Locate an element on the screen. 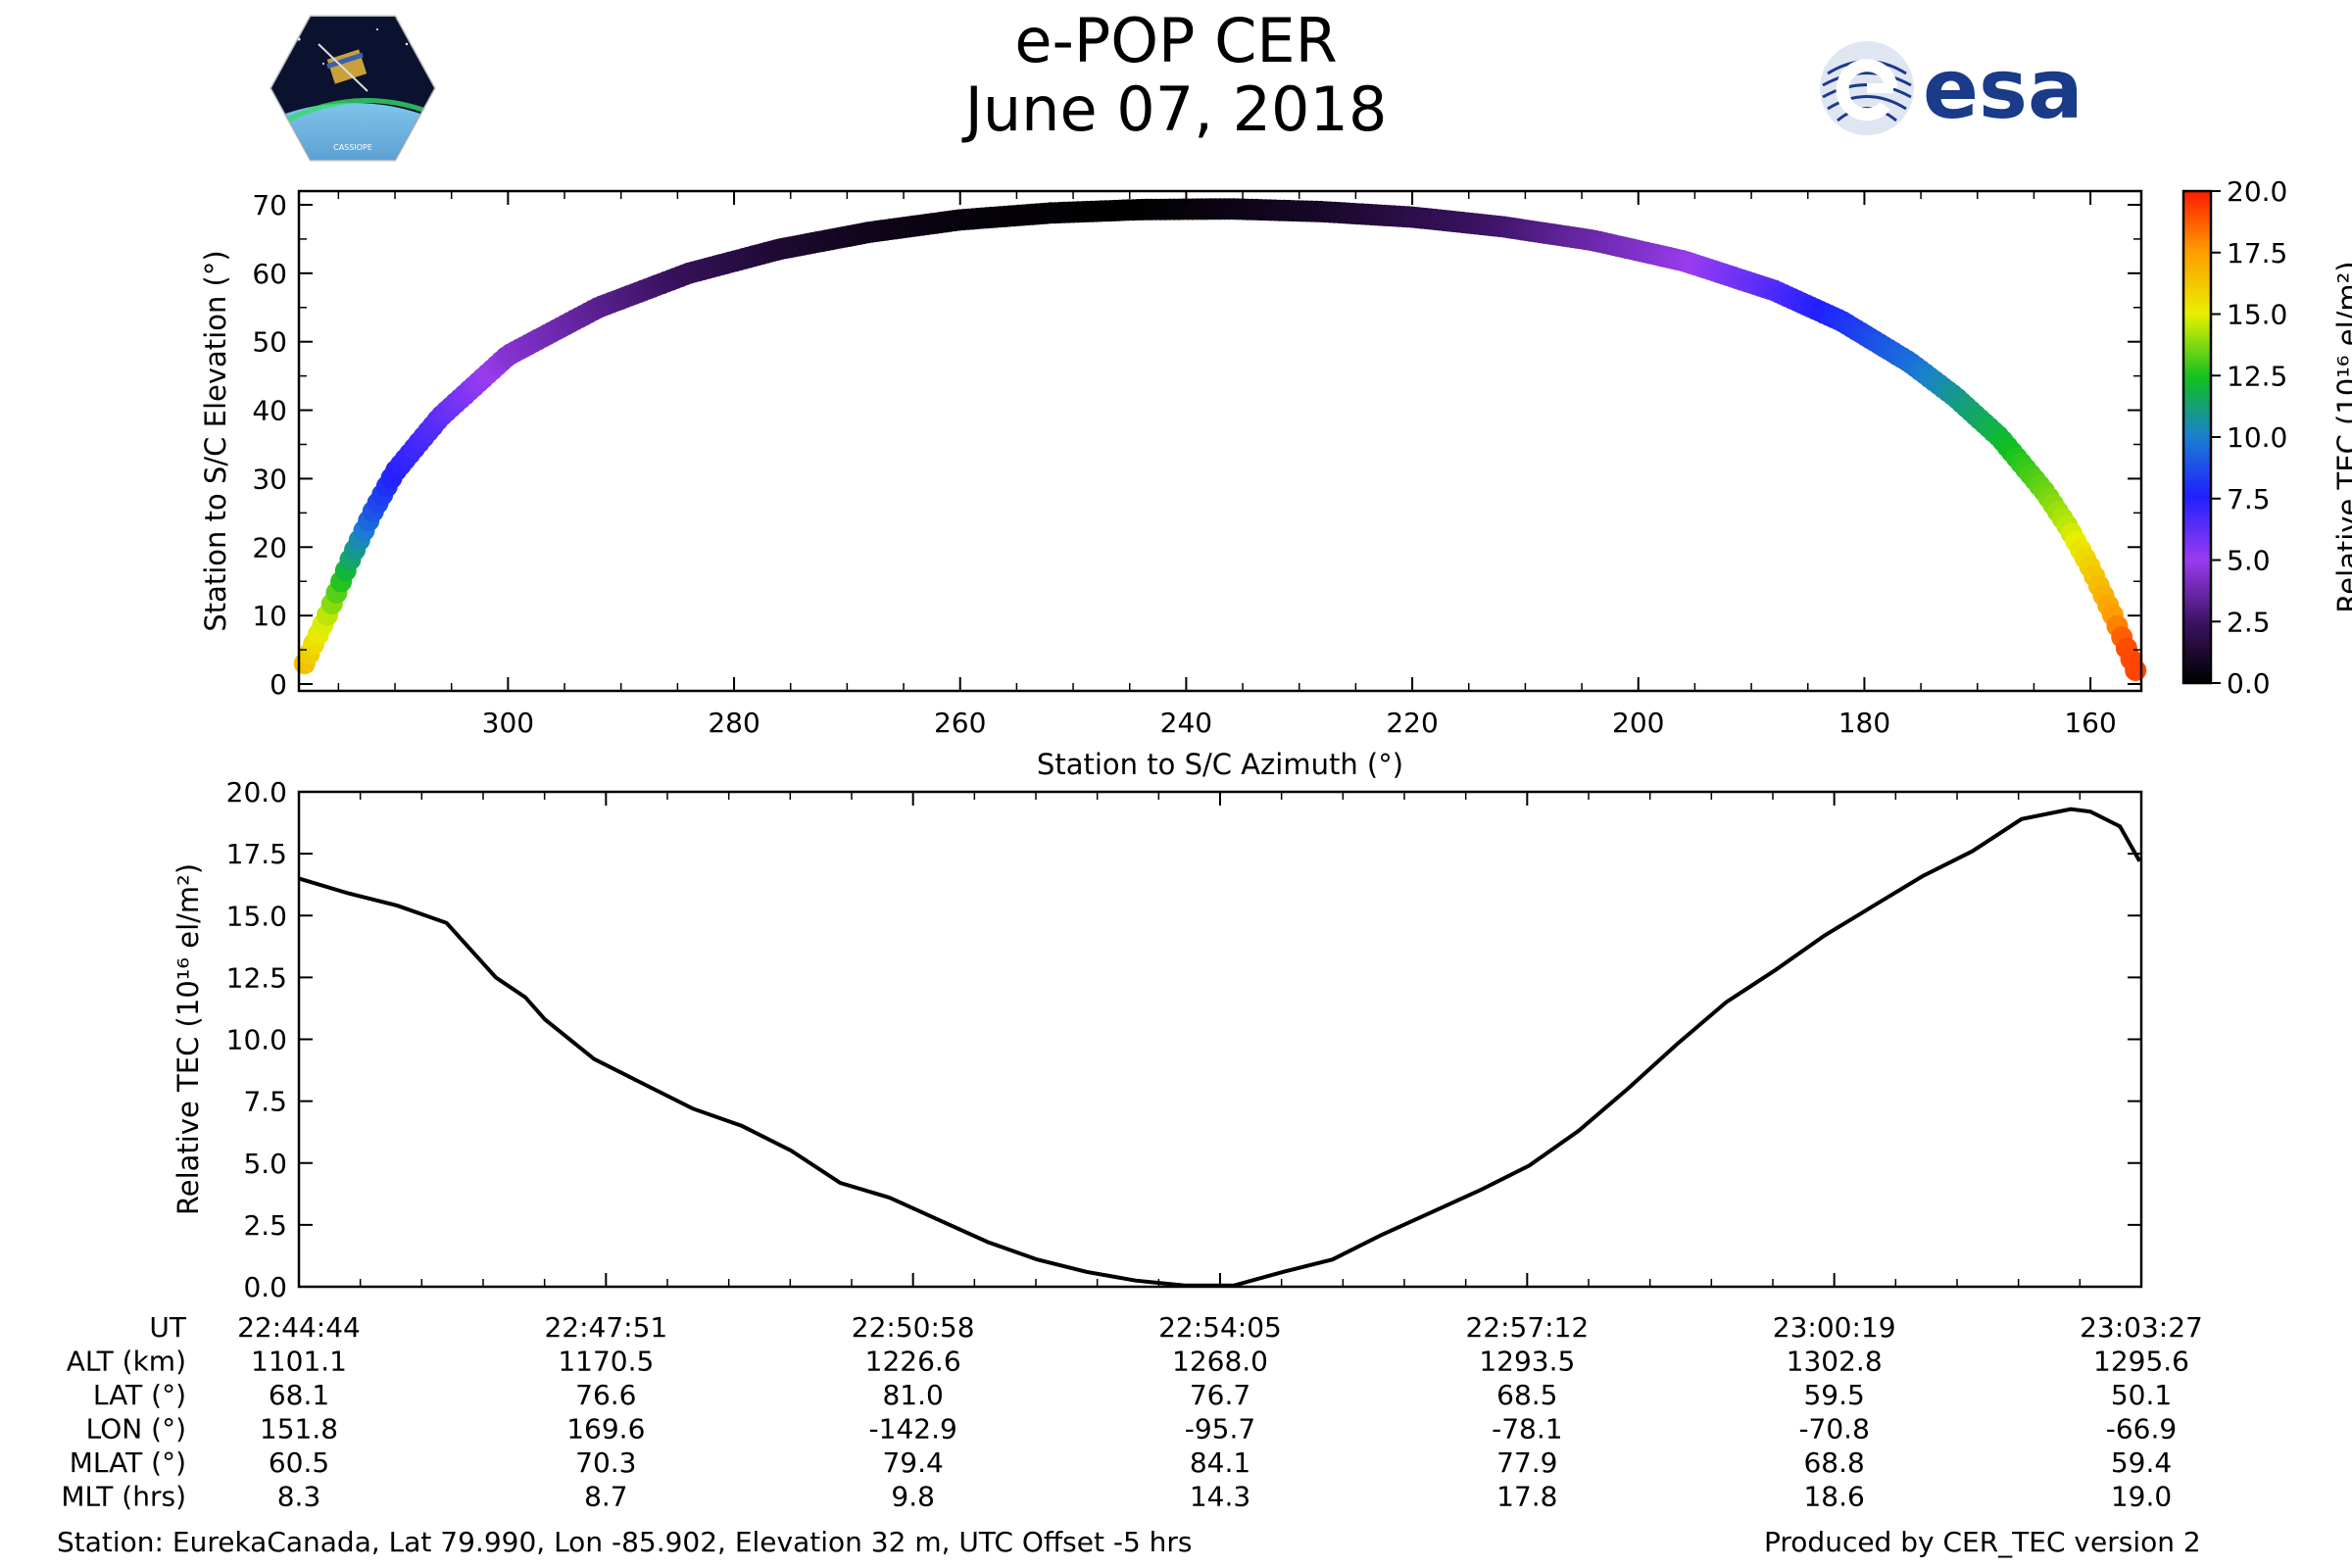  ephemeris-cell: 8.3 is located at coordinates (299, 1497).